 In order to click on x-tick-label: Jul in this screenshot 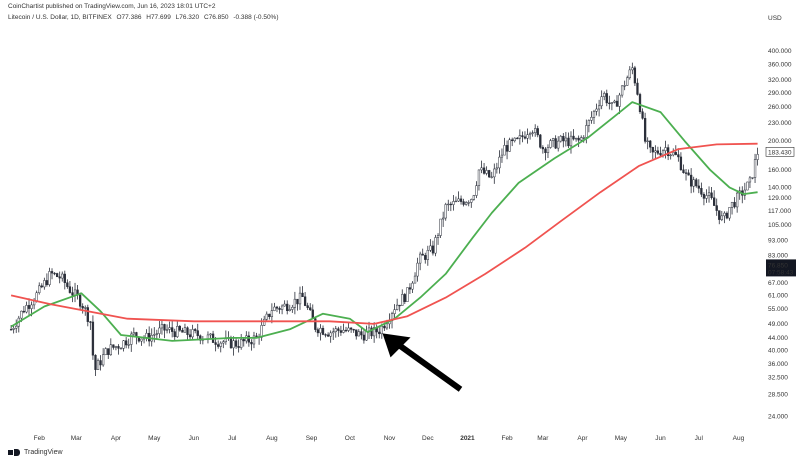, I will do `click(699, 438)`.